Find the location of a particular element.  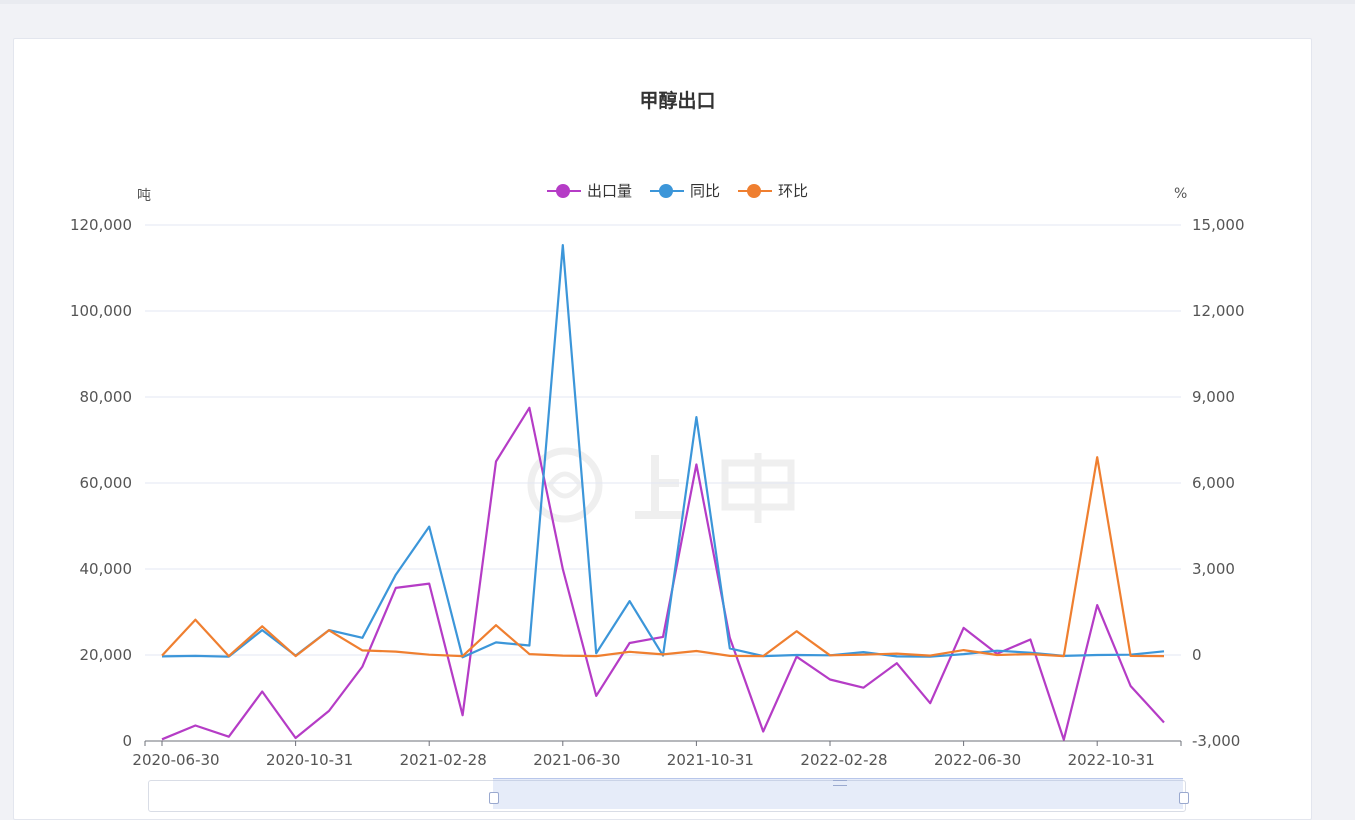

left-axis-unit: 吨 is located at coordinates (144, 196).